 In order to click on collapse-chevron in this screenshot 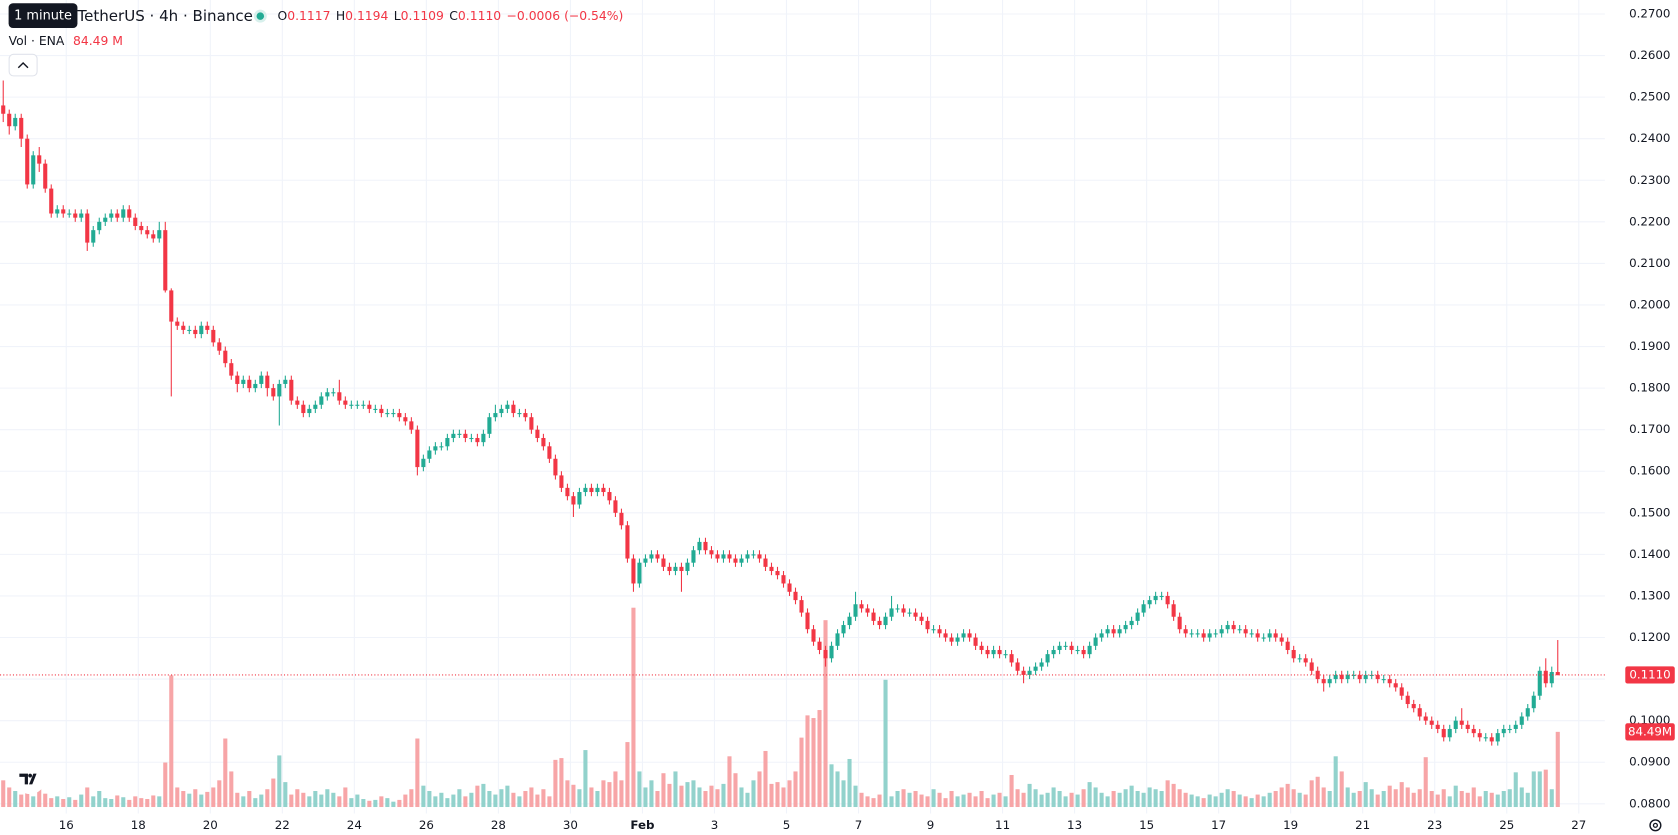, I will do `click(23, 65)`.